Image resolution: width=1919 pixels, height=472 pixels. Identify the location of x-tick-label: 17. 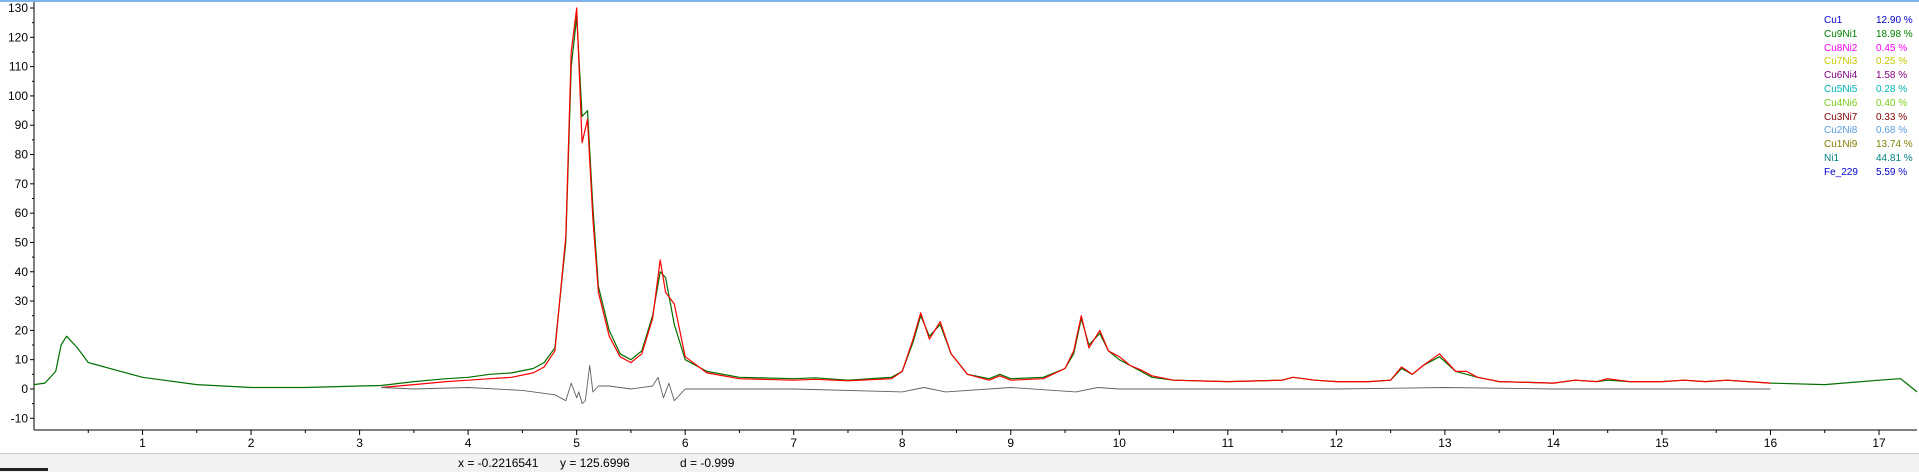
(1879, 443).